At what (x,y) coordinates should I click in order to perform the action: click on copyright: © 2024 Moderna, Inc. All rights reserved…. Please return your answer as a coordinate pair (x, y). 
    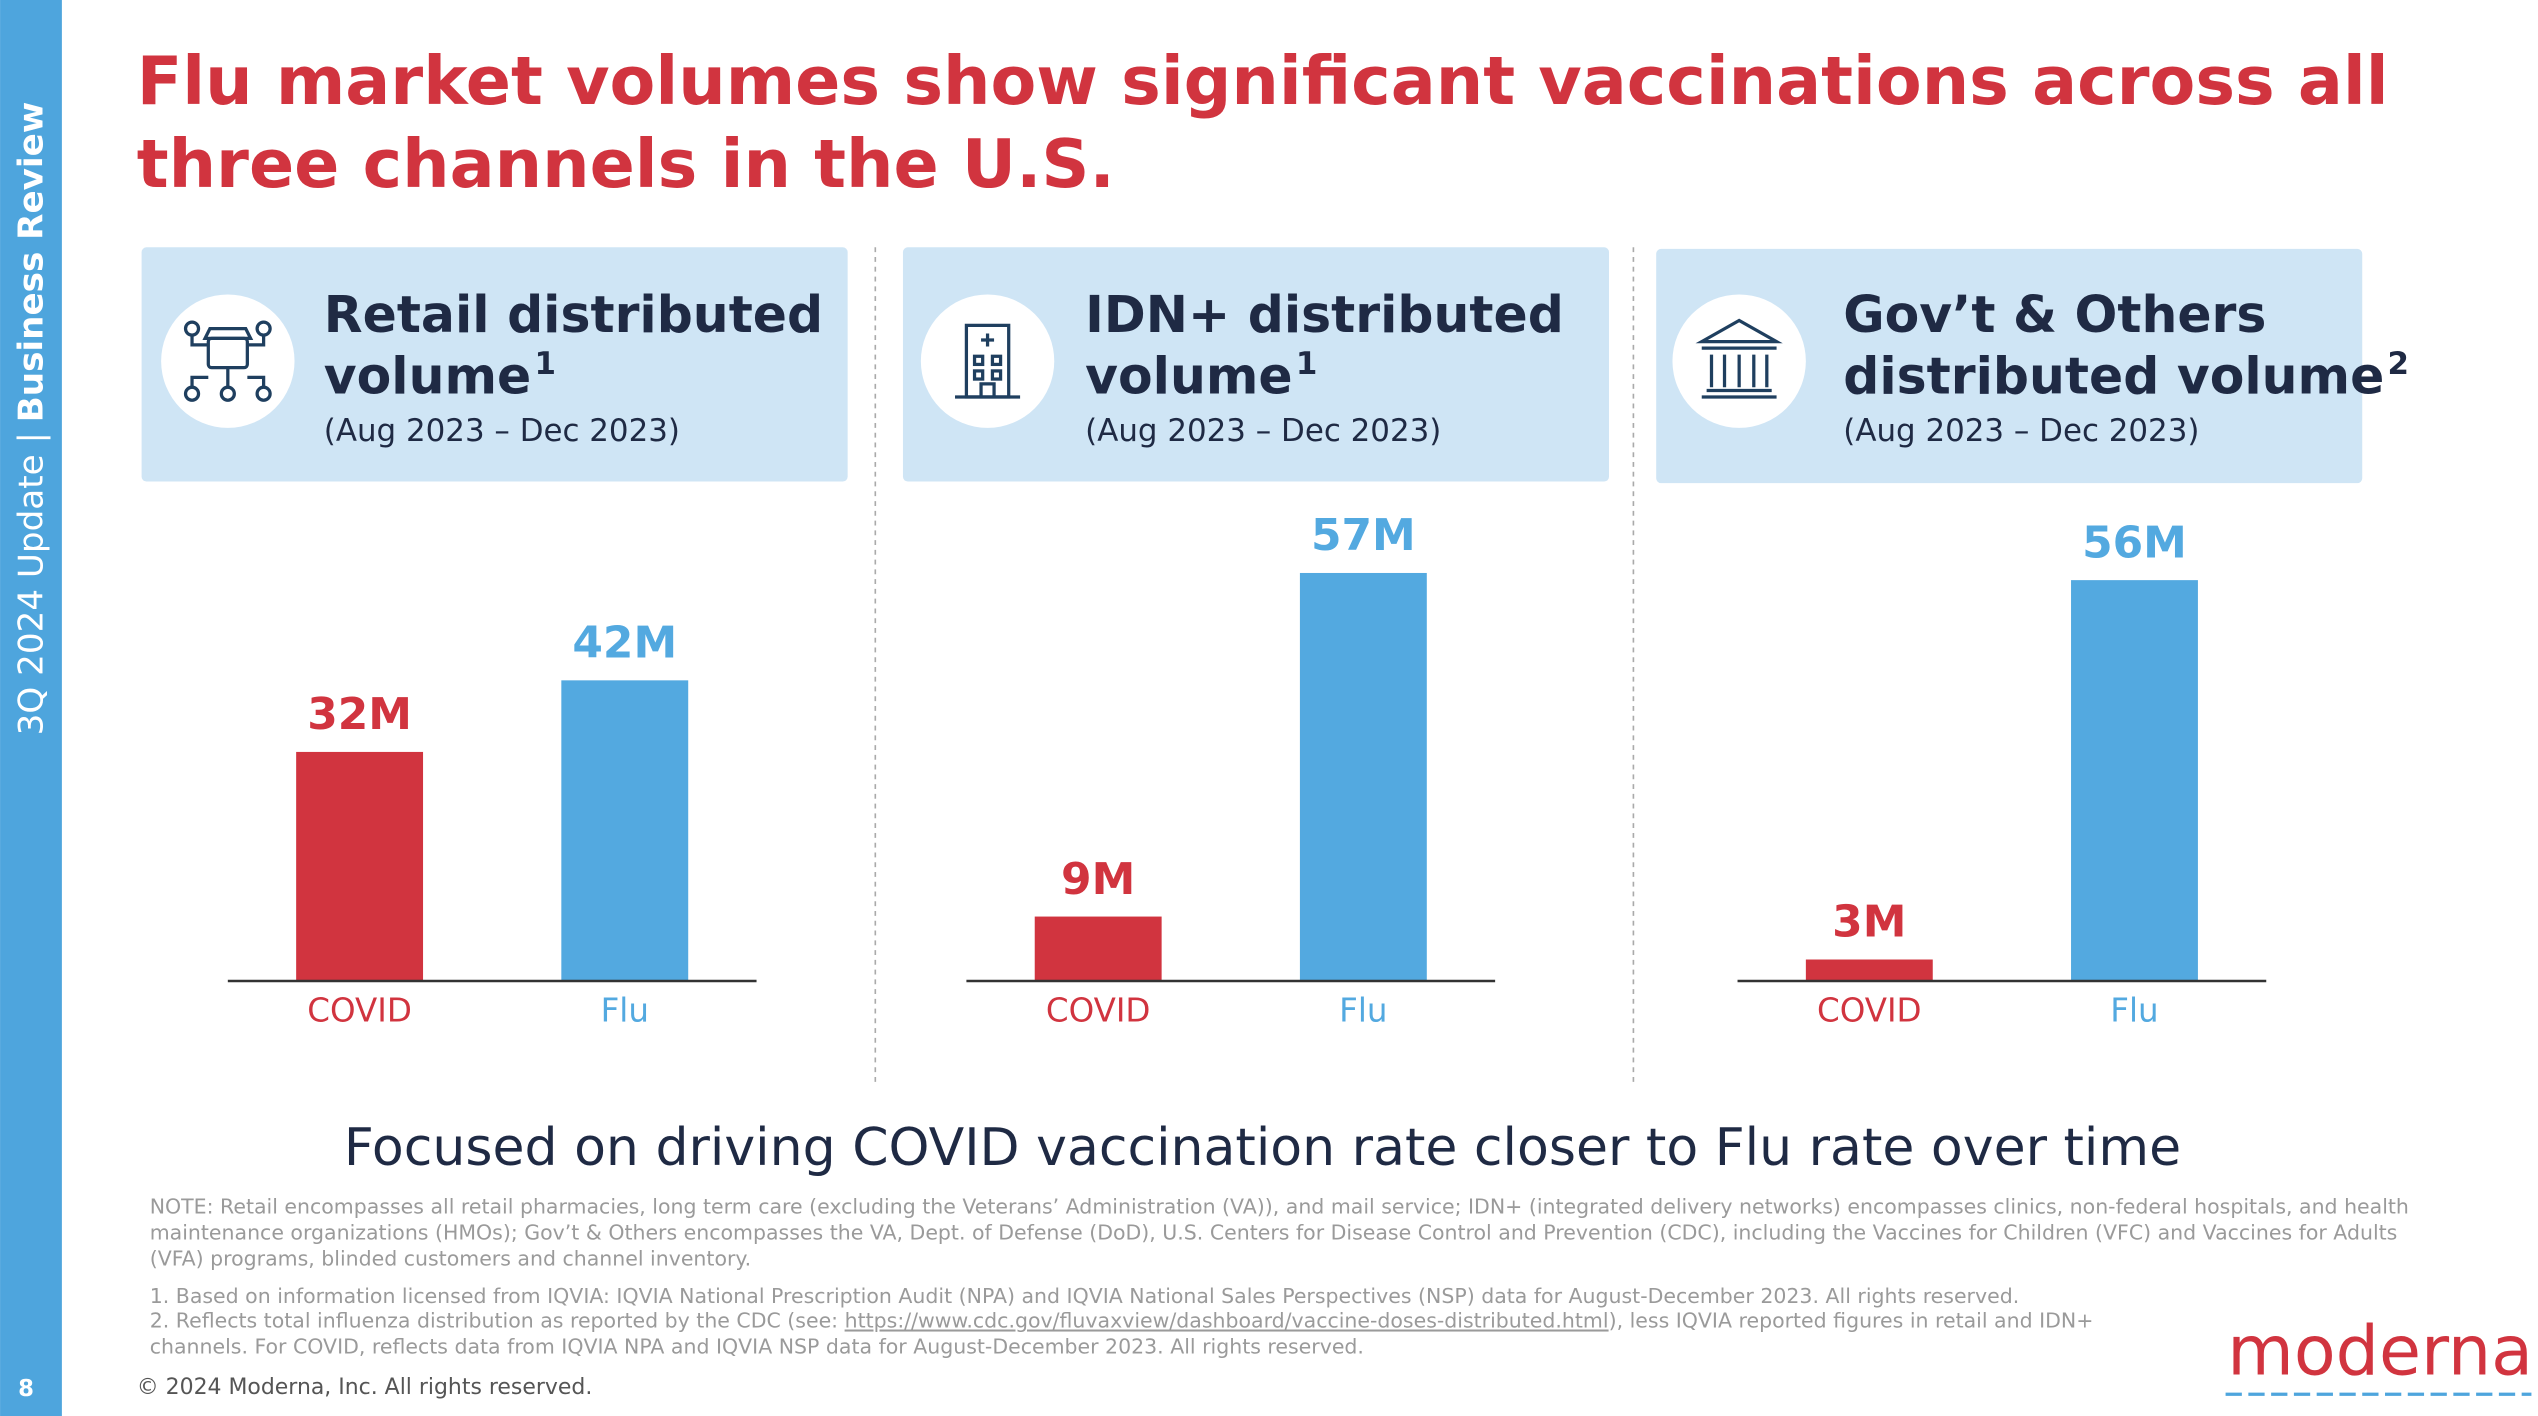
    Looking at the image, I should click on (365, 1387).